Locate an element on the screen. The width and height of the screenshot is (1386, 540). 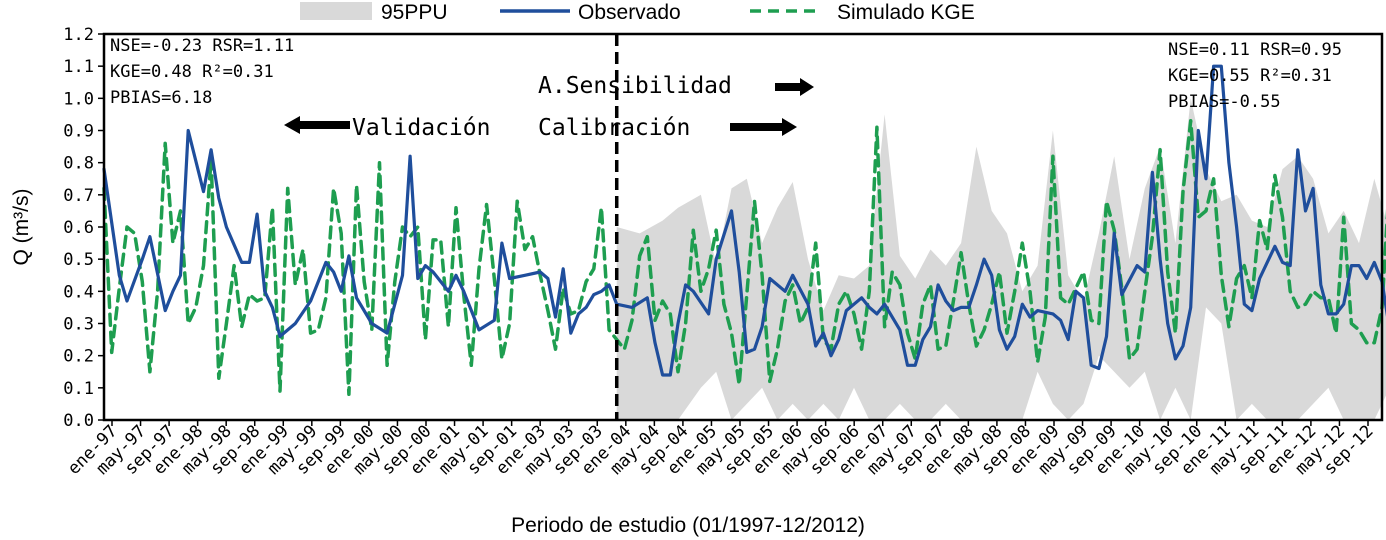
sensibilidad-arrow-icon is located at coordinates (794, 87).